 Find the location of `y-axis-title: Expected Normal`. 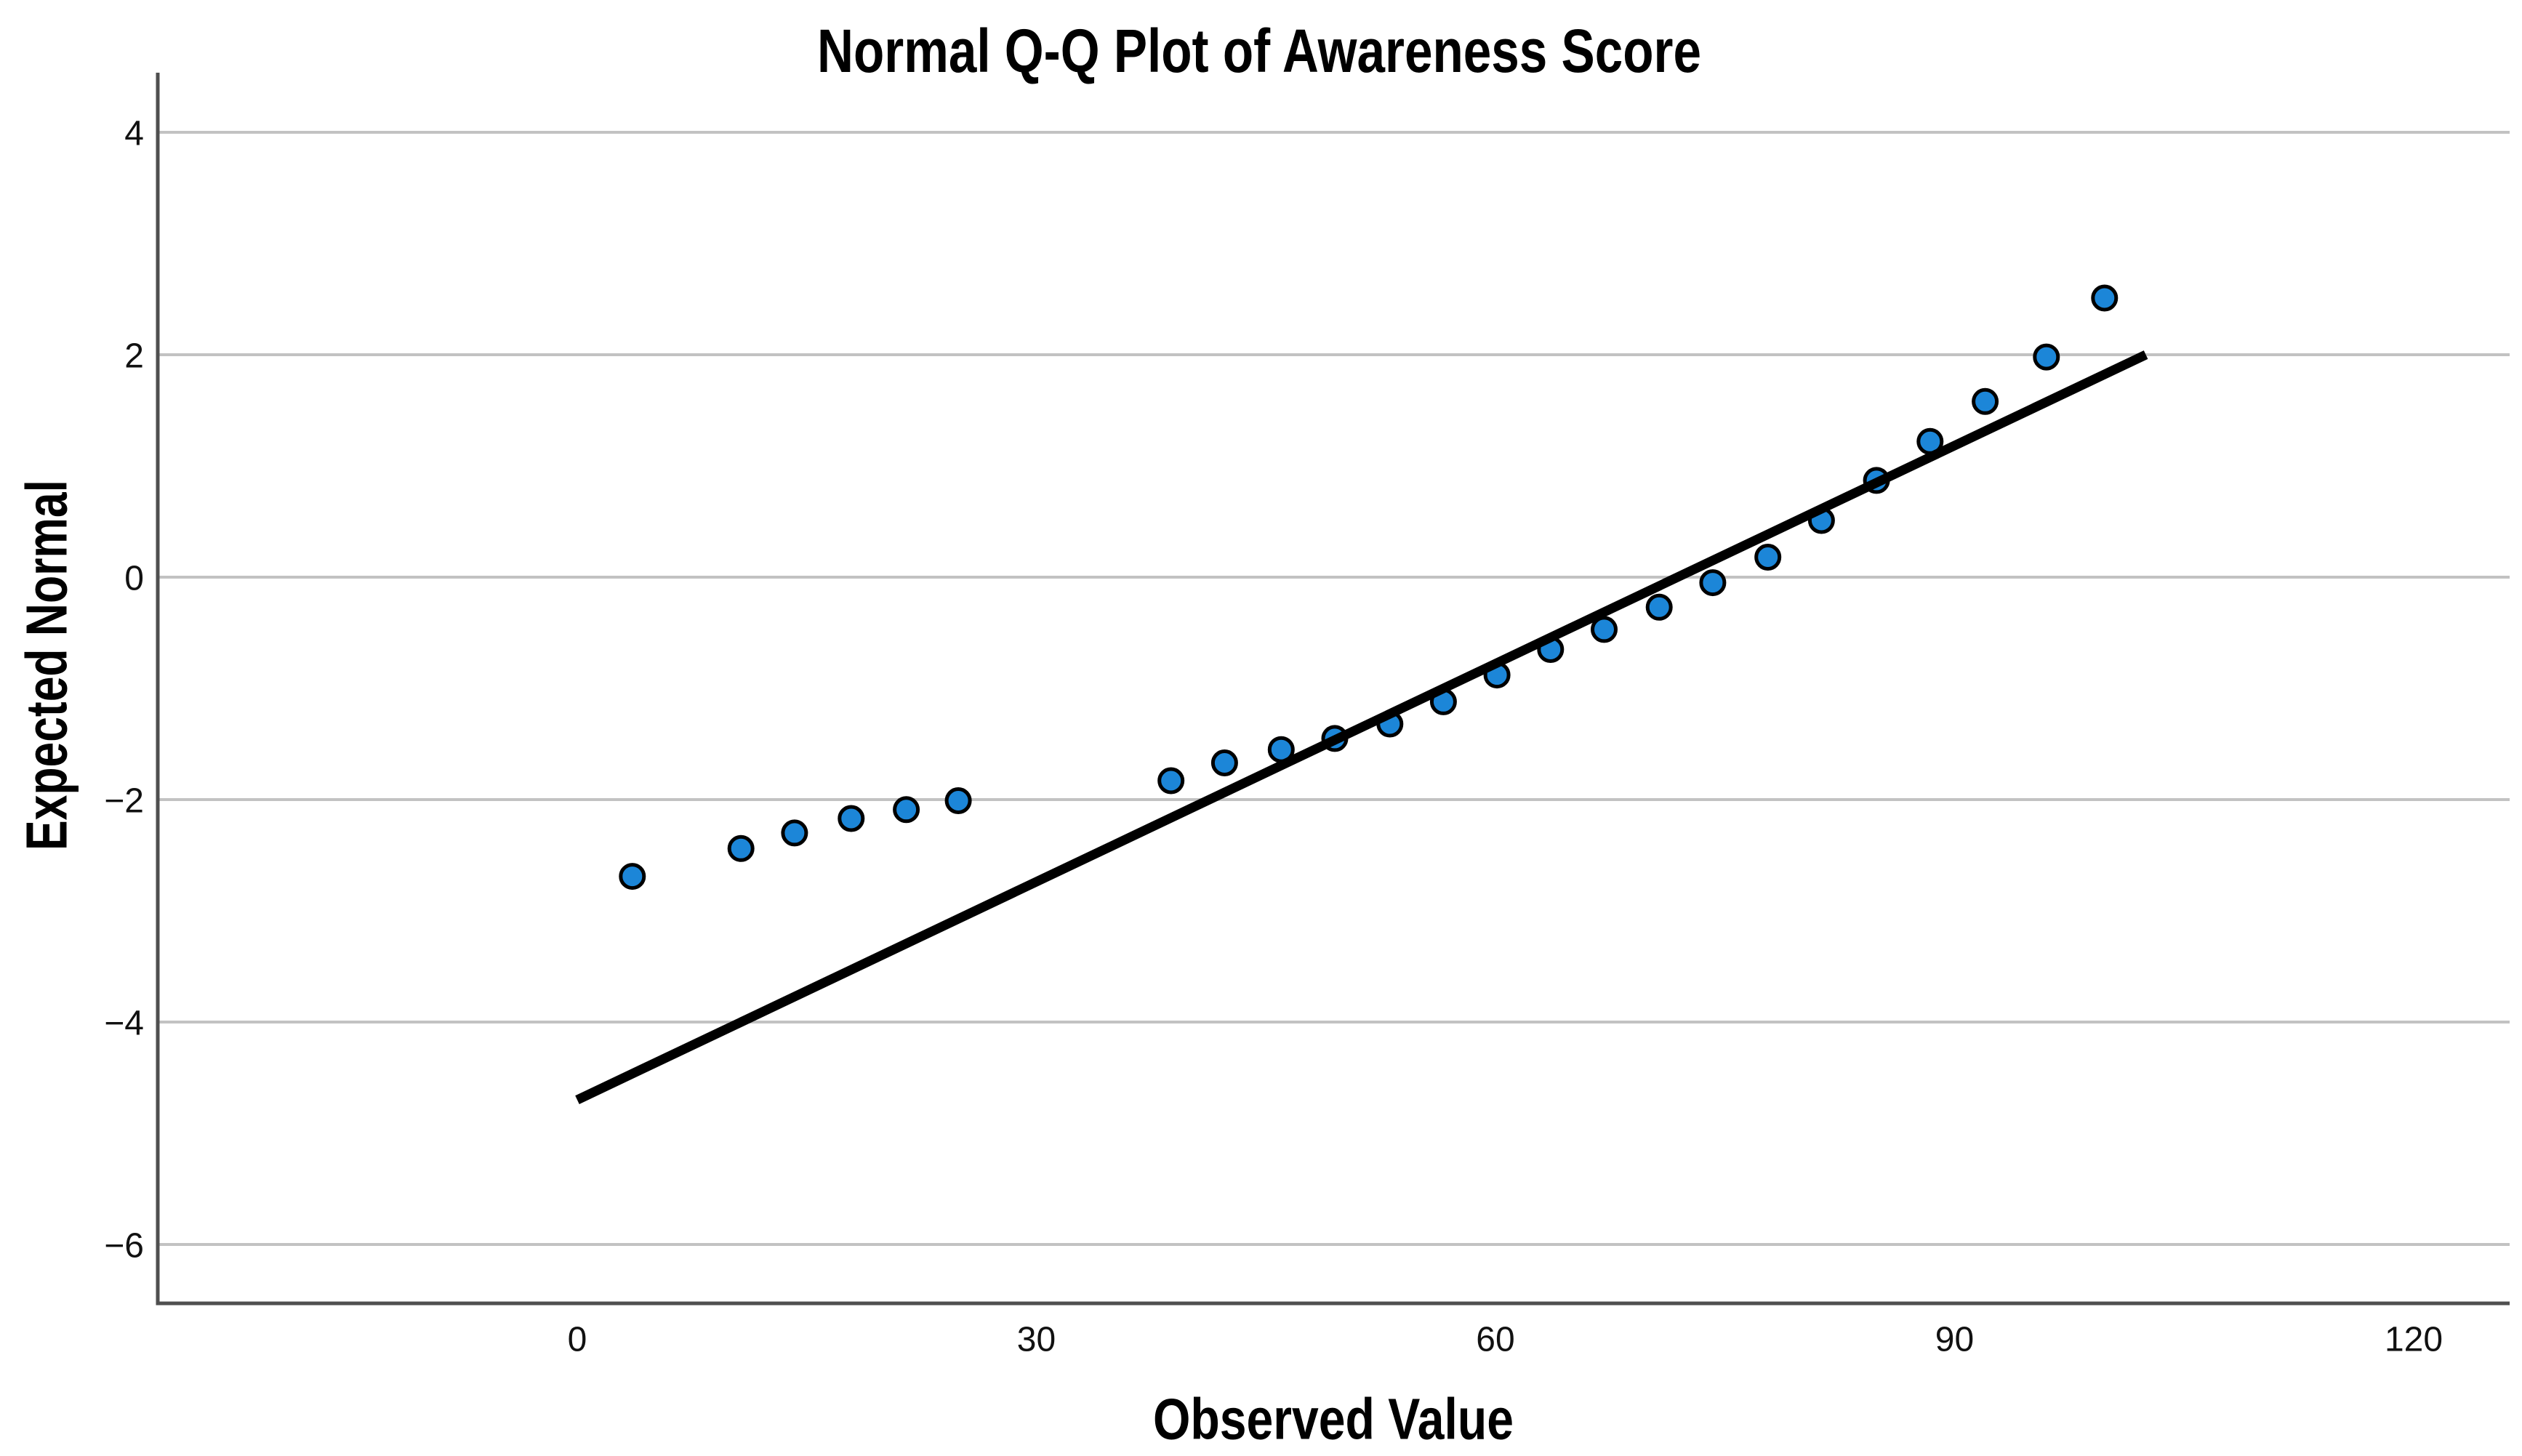

y-axis-title: Expected Normal is located at coordinates (47, 665).